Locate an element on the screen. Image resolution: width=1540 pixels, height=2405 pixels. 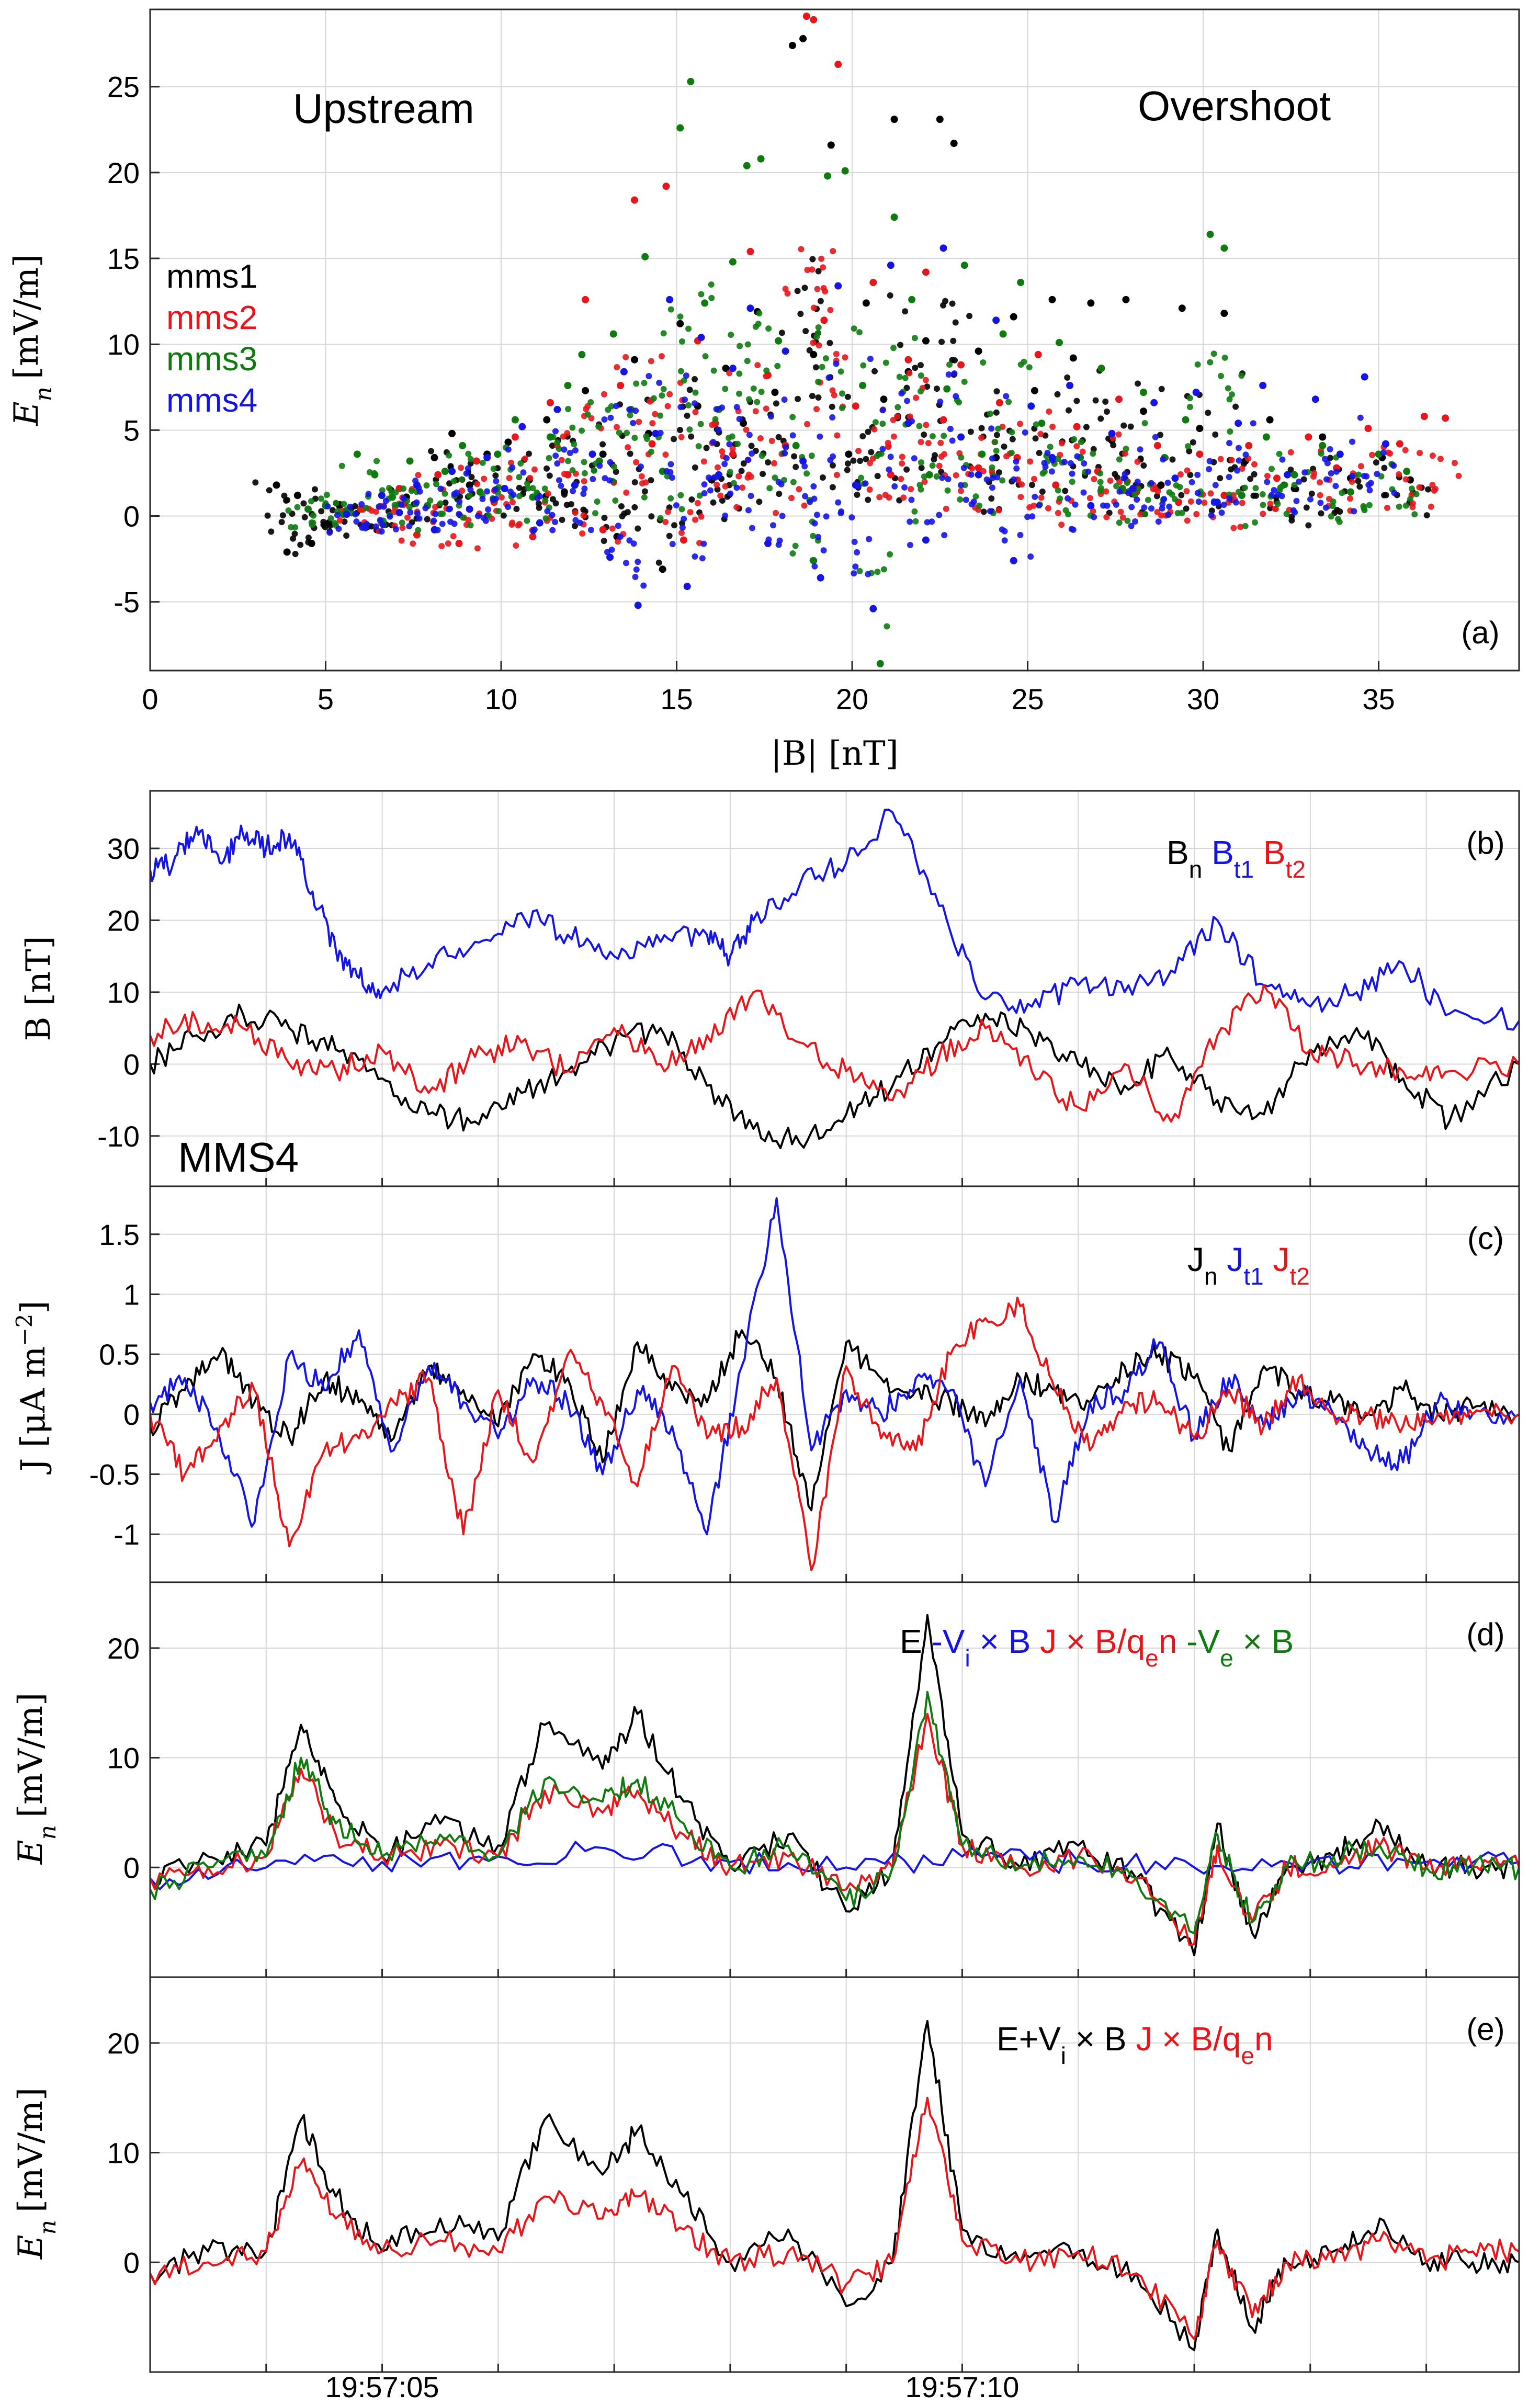
b-legend-part-4: B is located at coordinates (1269, 852).